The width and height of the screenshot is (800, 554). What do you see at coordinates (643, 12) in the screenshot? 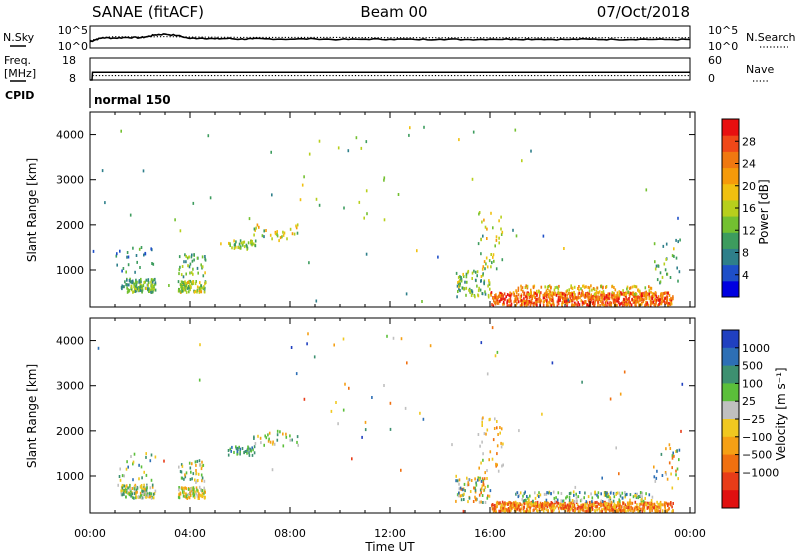
I see `date-title: 07/Oct/2018` at bounding box center [643, 12].